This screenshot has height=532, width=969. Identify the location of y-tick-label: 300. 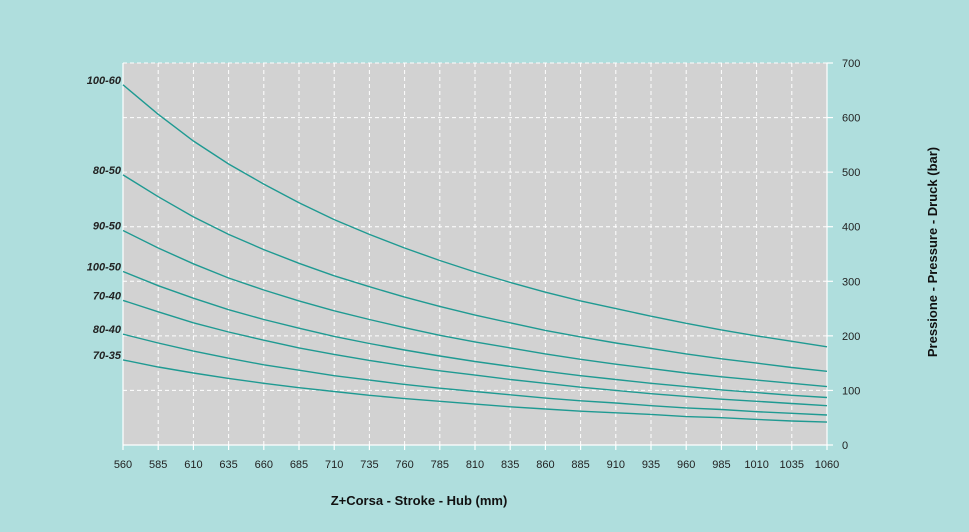
(851, 282).